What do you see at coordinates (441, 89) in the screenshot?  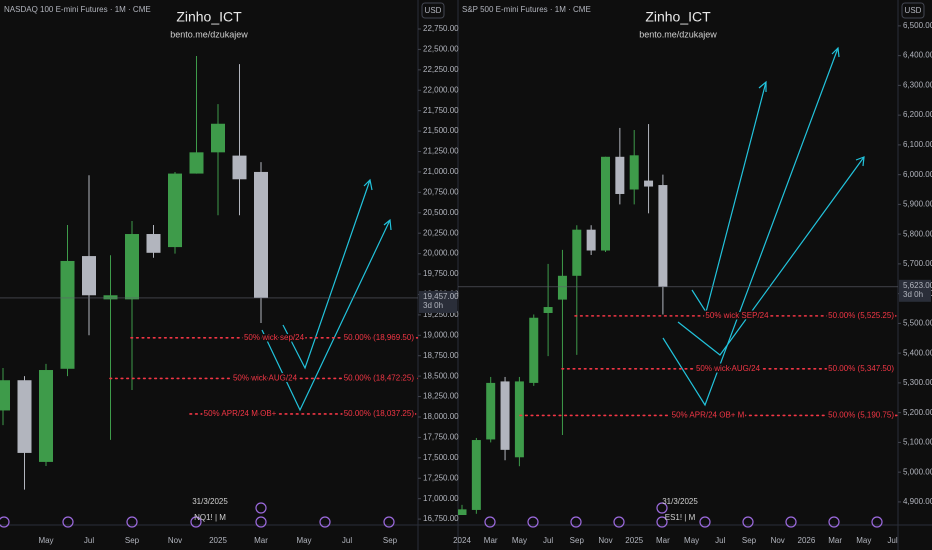 I see `y-tick-label: 22,000.00` at bounding box center [441, 89].